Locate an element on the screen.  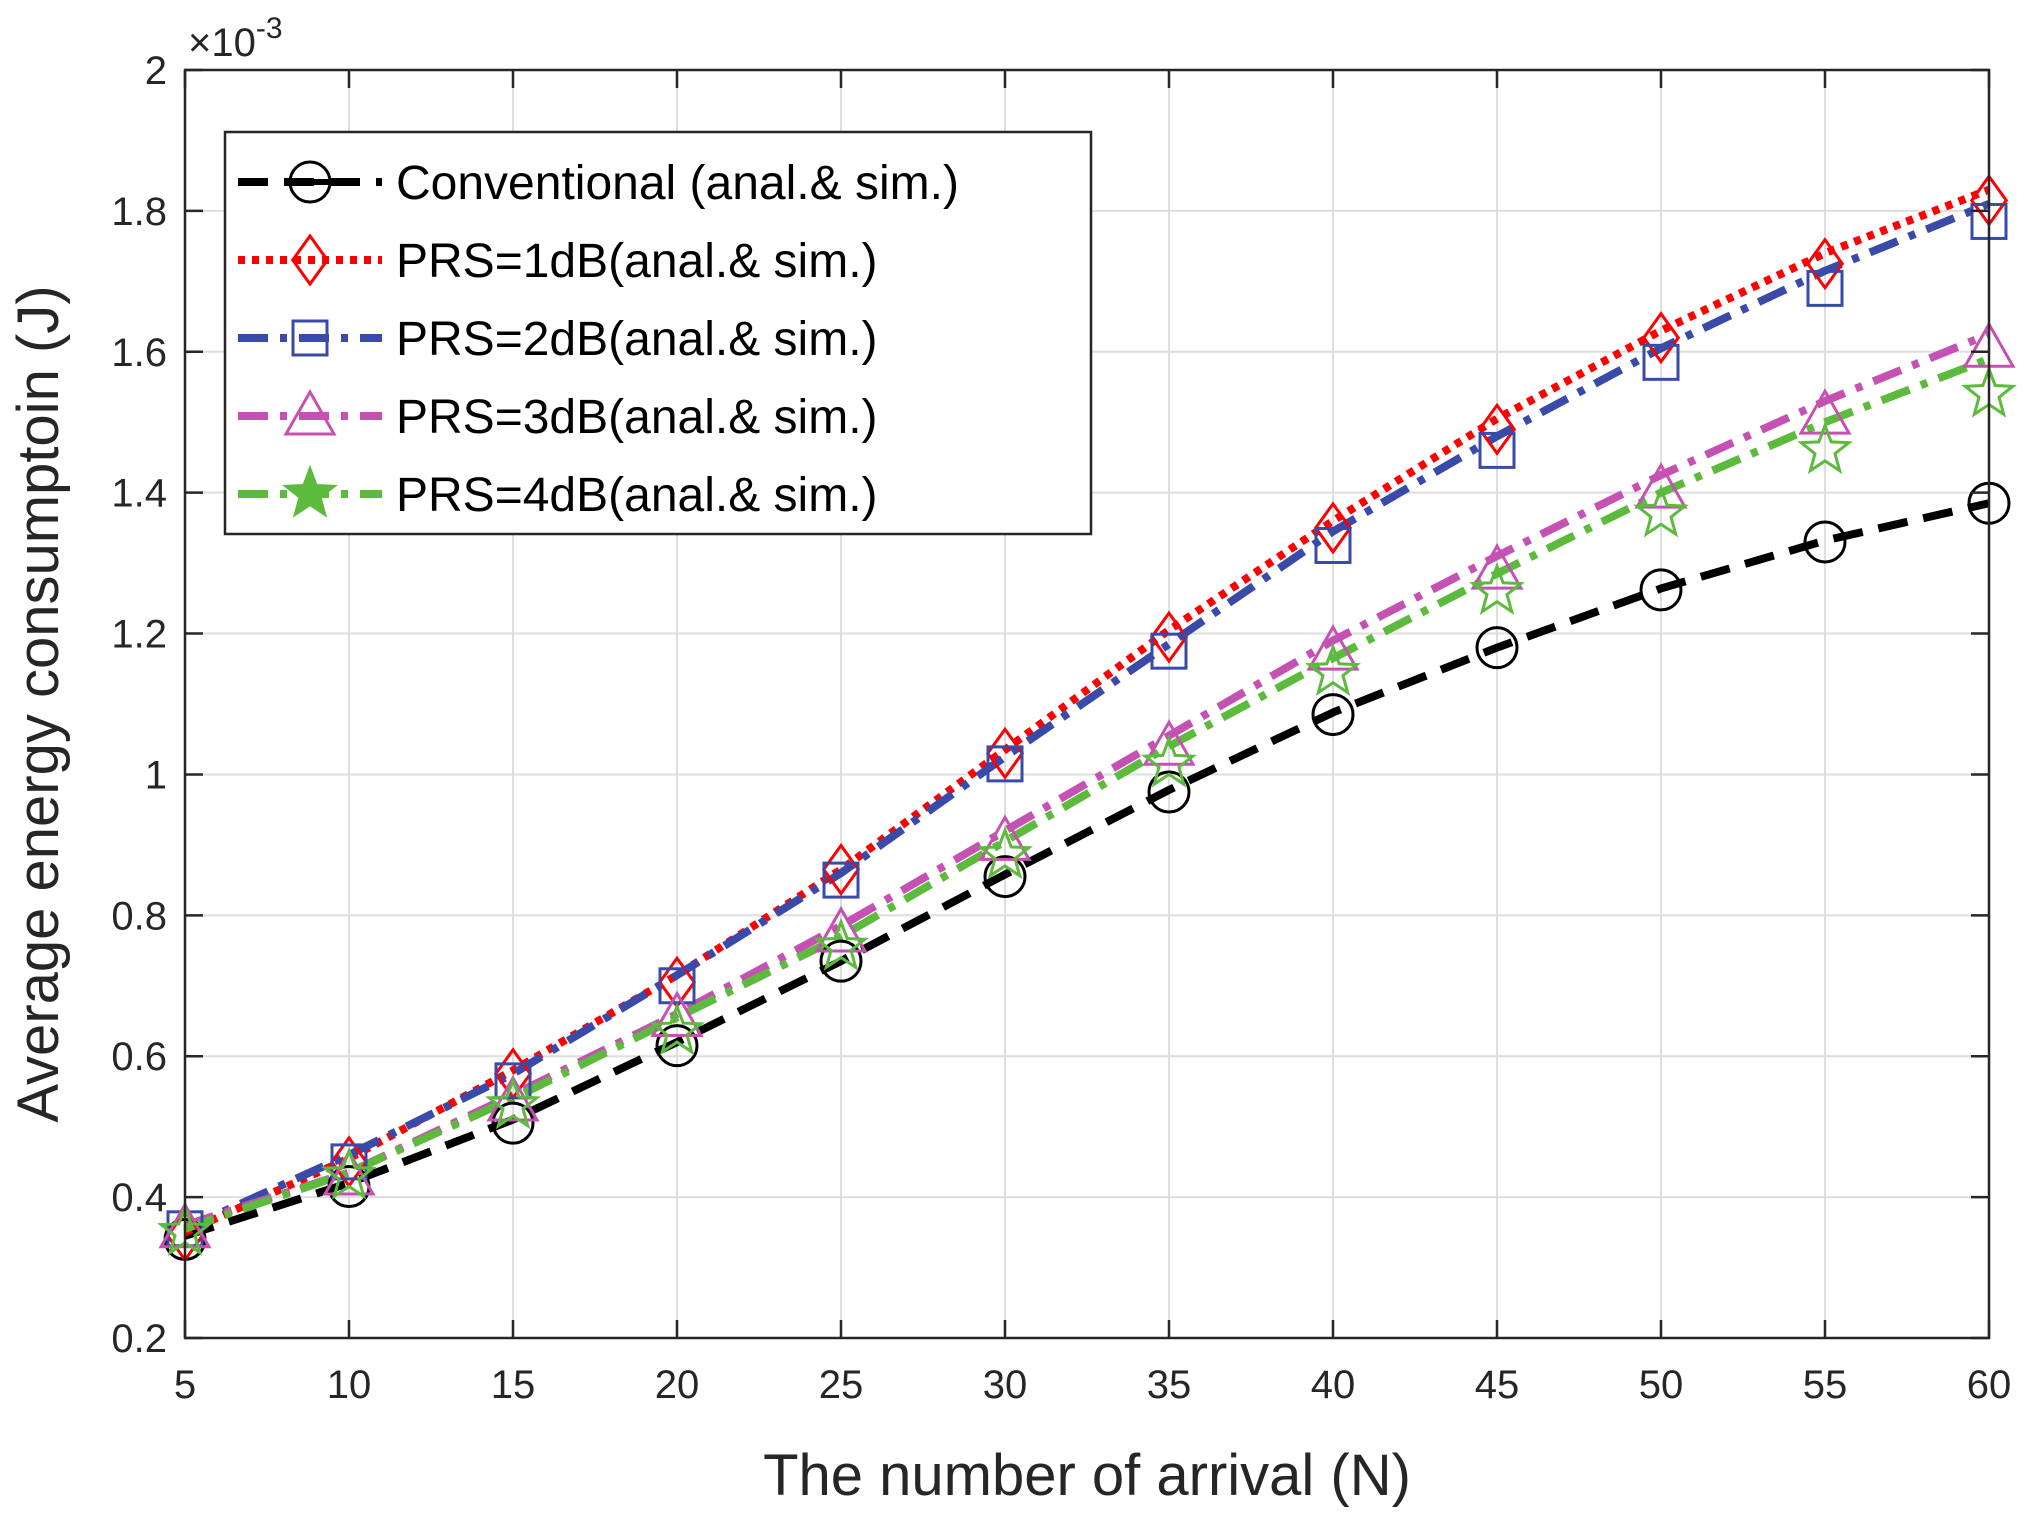
y-tick-label: 1.8 is located at coordinates (139, 212).